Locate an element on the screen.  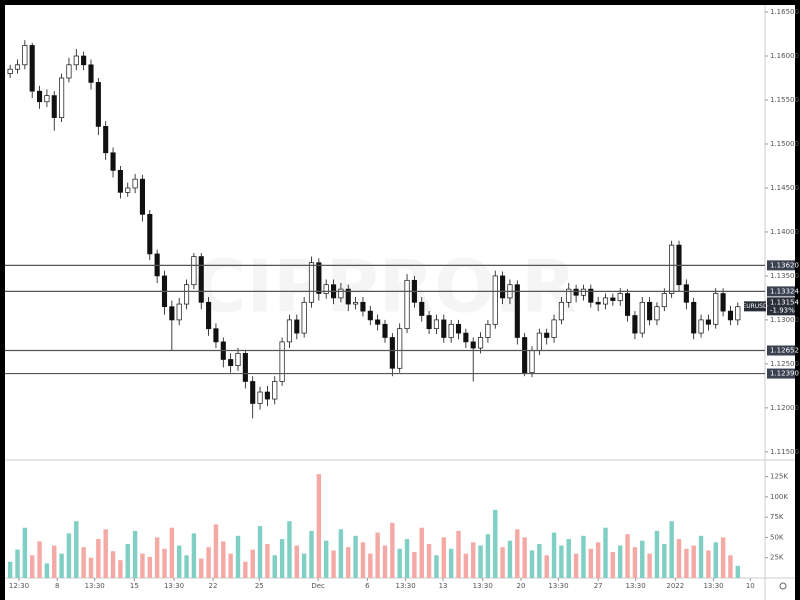
settings-icon is located at coordinates (783, 586).